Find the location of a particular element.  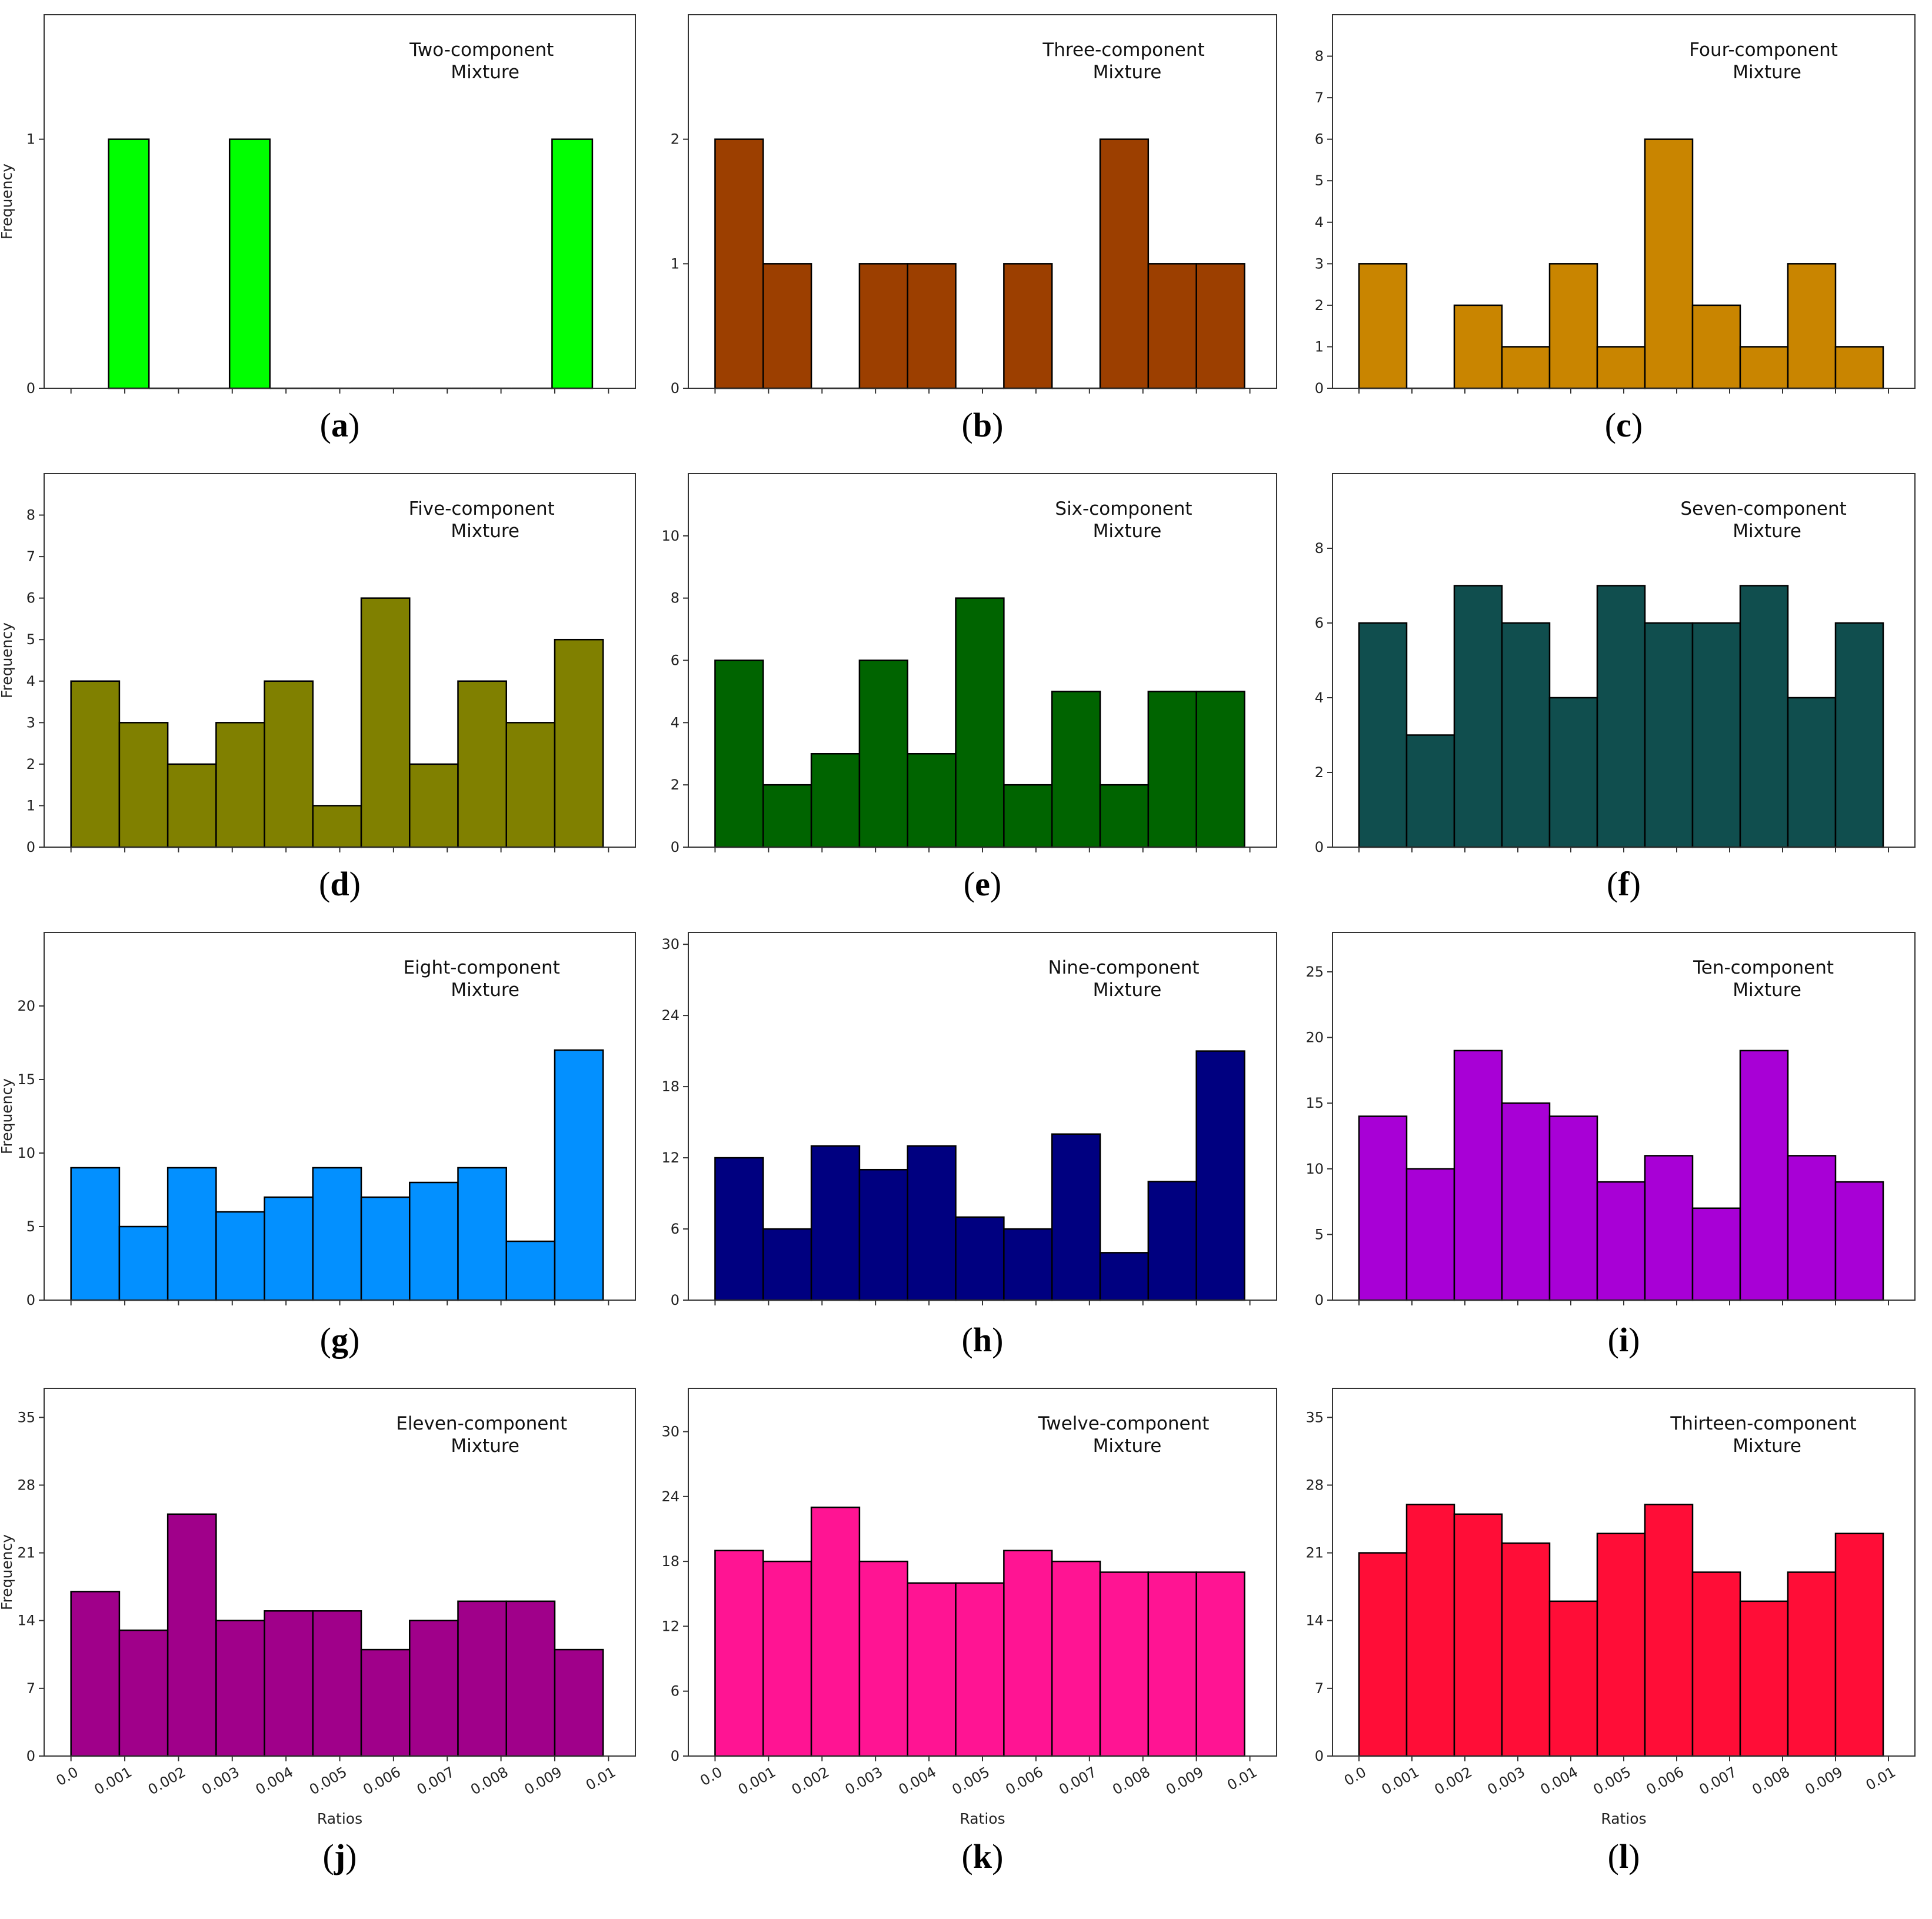

x-tick-label: 0.008 is located at coordinates (489, 1781).